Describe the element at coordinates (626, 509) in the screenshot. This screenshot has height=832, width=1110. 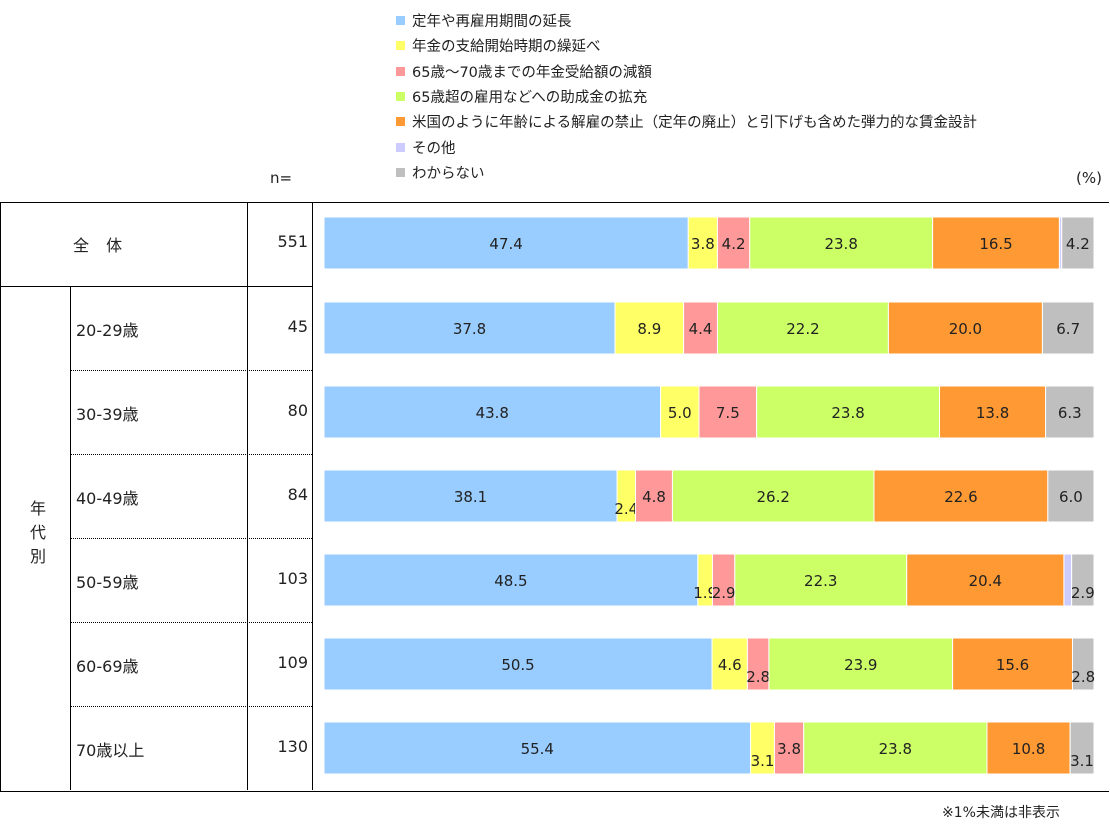
I see `data-label: 2.4` at that location.